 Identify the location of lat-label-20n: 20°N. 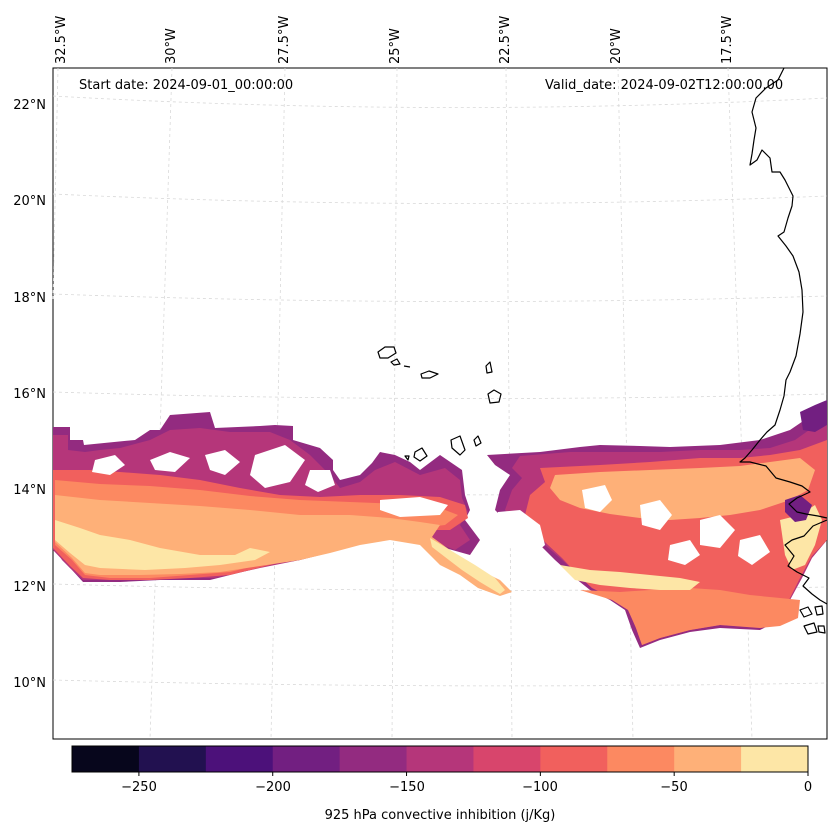
(29, 201).